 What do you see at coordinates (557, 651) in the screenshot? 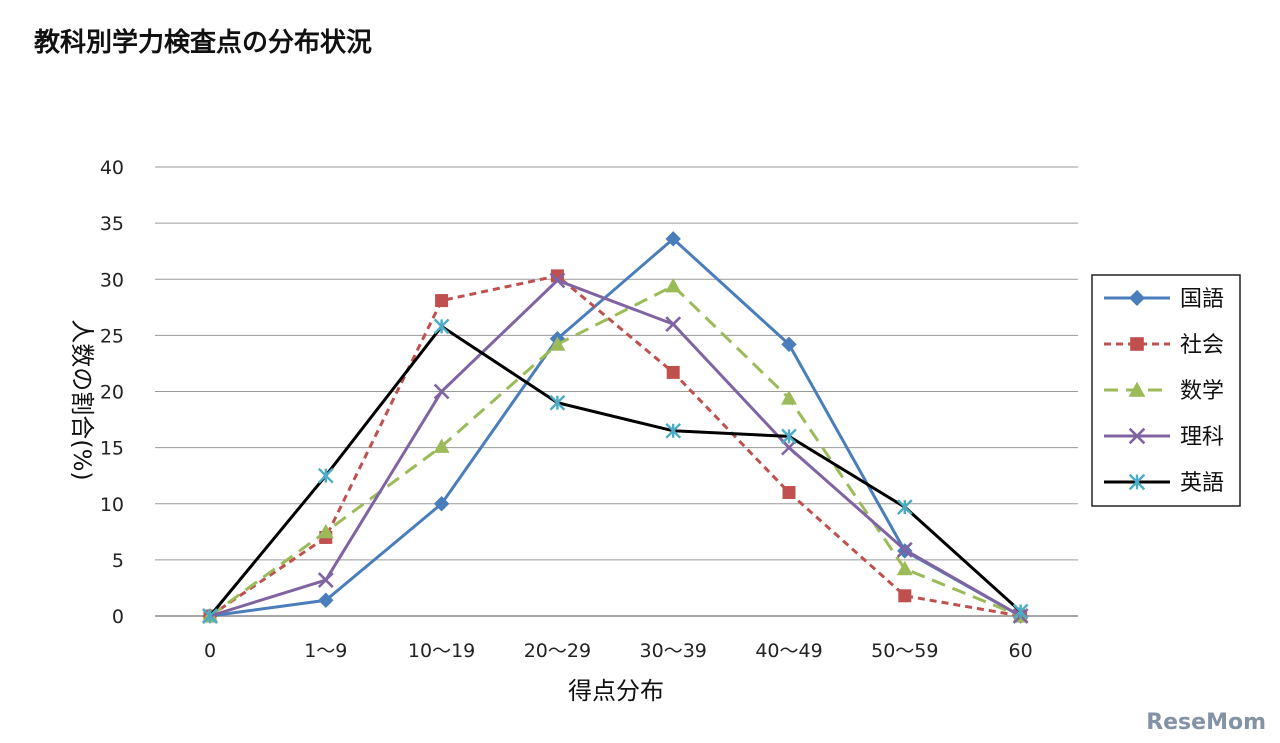
I see `x-tick-label: 20〜29` at bounding box center [557, 651].